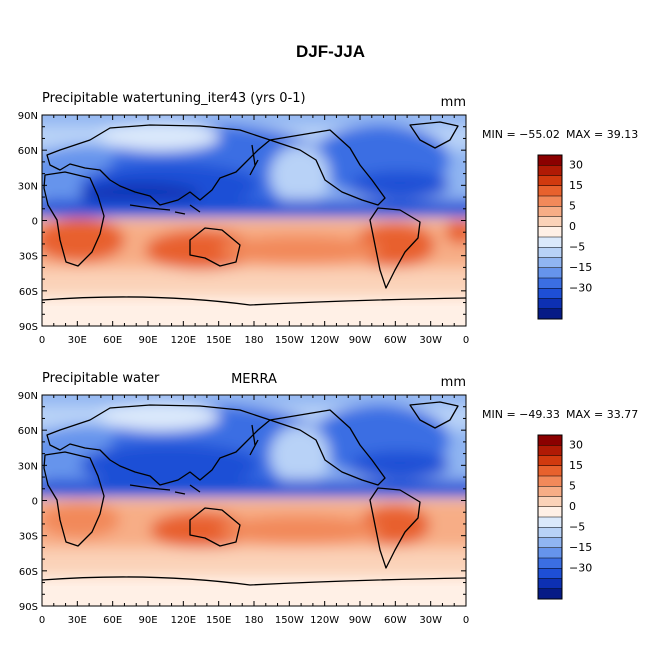 The width and height of the screenshot is (661, 660). I want to click on panel-2-title: Precipitable water, so click(101, 378).